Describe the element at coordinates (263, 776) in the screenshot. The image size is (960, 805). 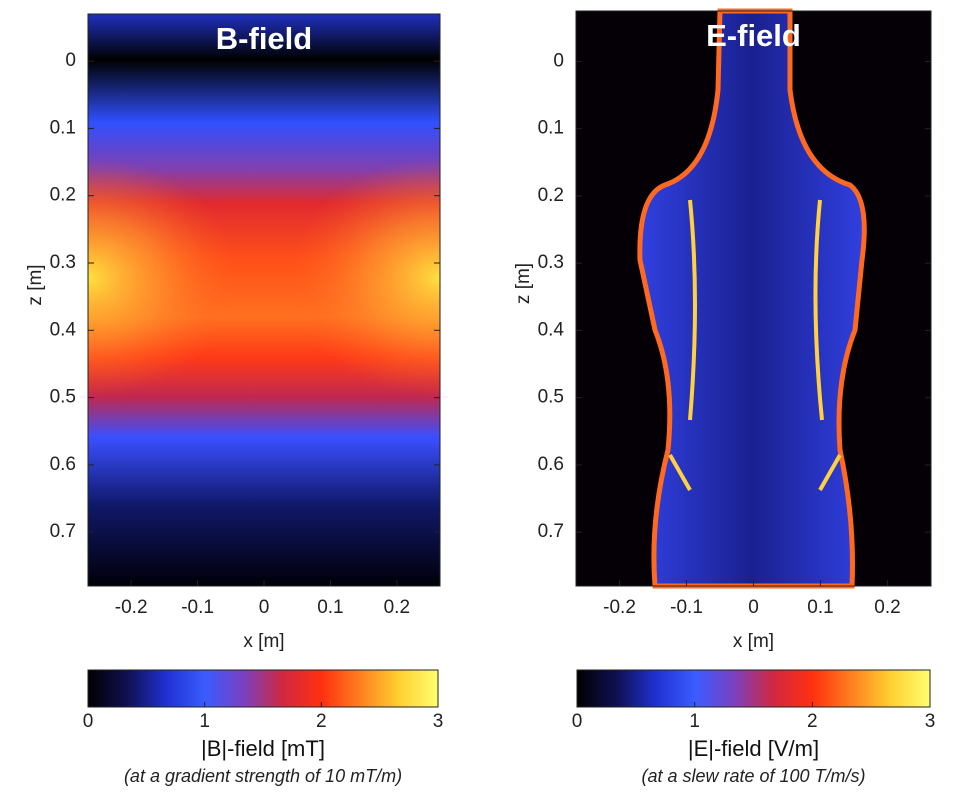
I see `colorbar-note: (at a gradient strength of 10 mT/m)` at that location.